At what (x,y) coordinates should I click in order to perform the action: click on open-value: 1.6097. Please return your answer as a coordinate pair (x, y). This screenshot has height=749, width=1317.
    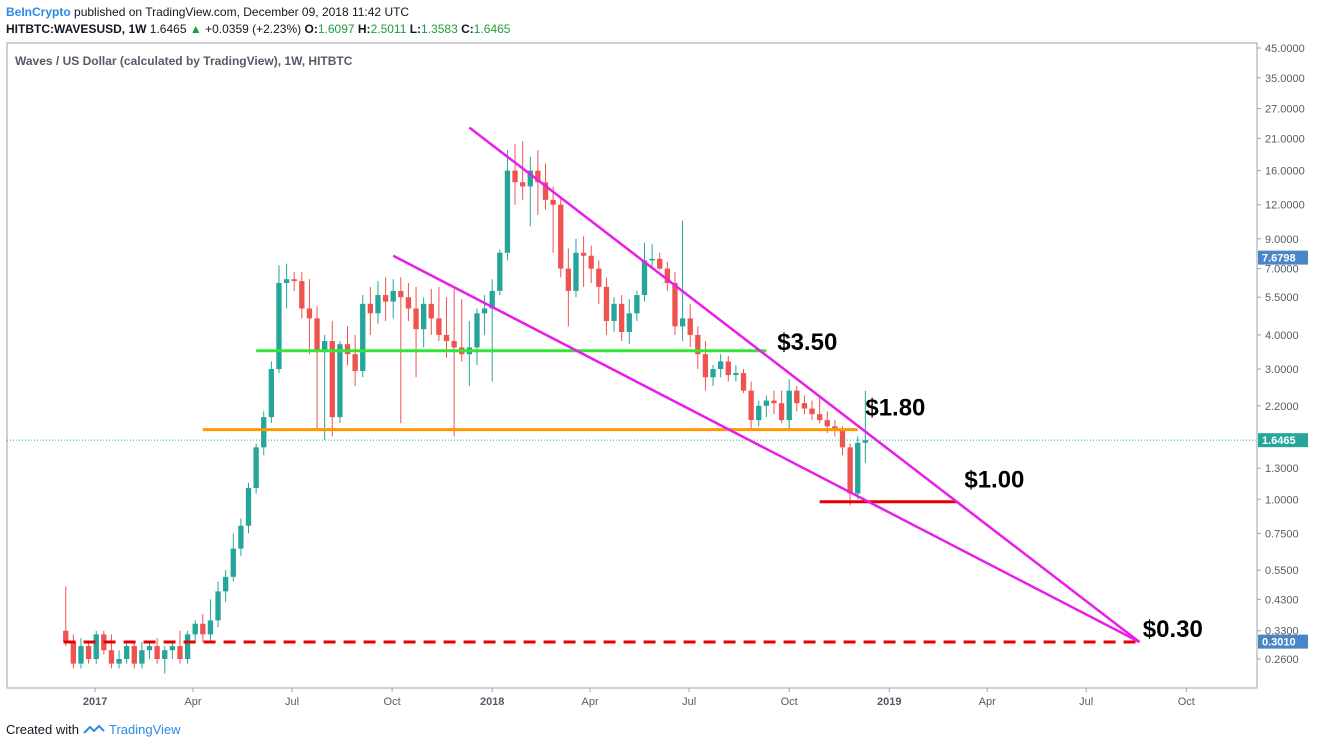
    Looking at the image, I should click on (336, 29).